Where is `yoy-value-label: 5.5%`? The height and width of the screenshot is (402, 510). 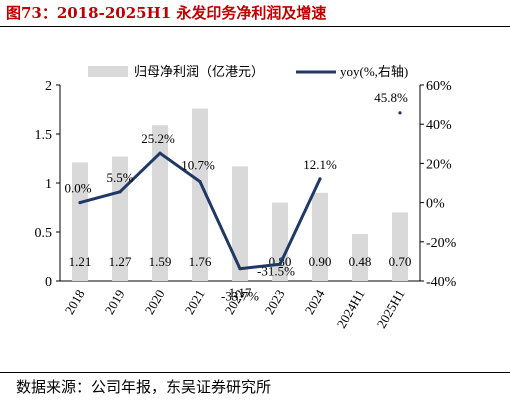
yoy-value-label: 5.5% is located at coordinates (119, 177).